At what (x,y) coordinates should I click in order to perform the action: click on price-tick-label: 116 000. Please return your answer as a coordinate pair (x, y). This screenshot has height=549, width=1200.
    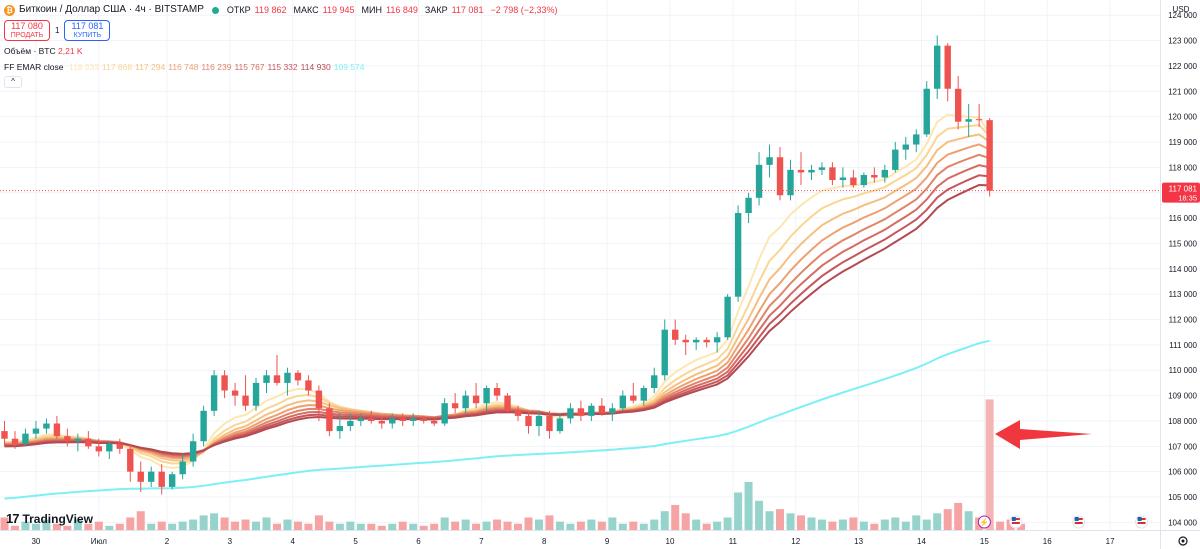
    Looking at the image, I should click on (1183, 218).